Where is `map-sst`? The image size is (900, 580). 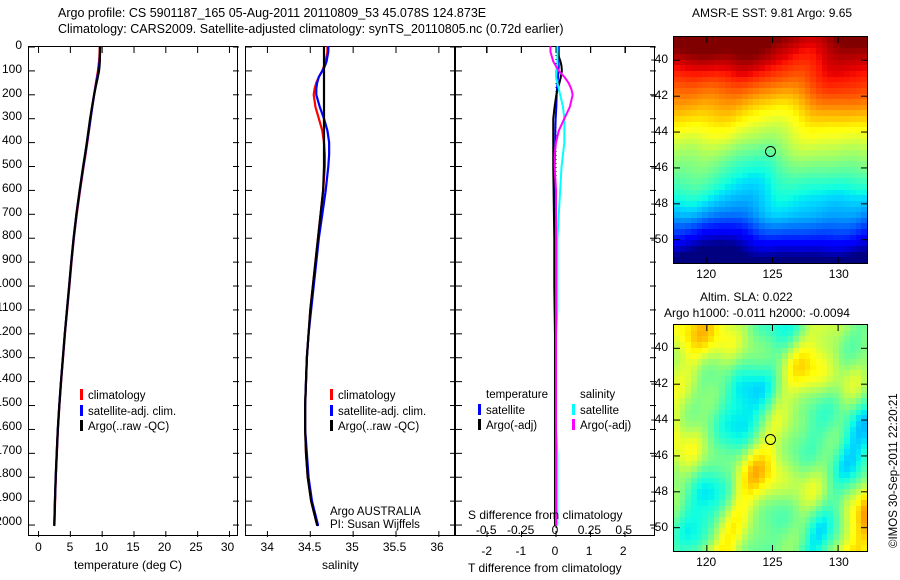
map-sst is located at coordinates (770, 150).